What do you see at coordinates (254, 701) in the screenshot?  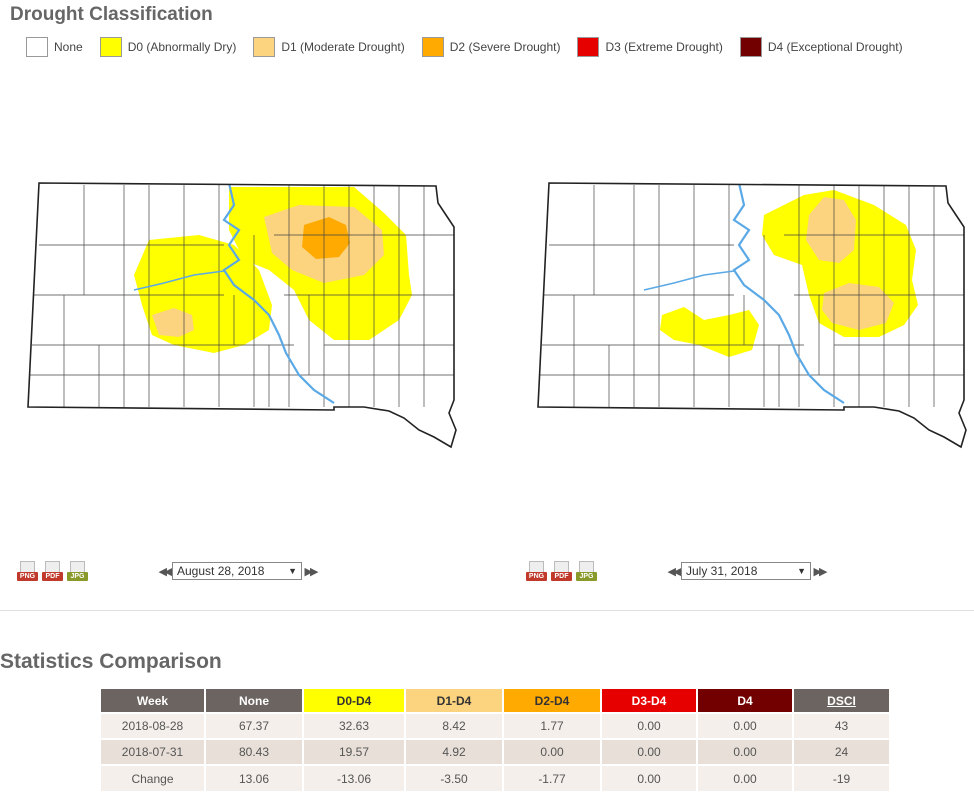 I see `header-none: None` at bounding box center [254, 701].